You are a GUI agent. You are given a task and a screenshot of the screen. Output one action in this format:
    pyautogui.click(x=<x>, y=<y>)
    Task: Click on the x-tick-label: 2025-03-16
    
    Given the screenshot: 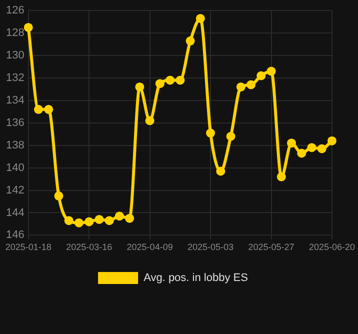 What is the action you would take?
    pyautogui.click(x=89, y=247)
    